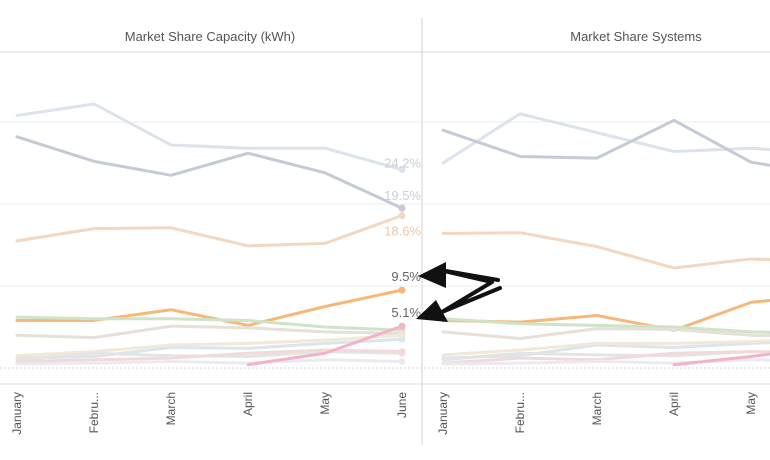  What do you see at coordinates (402, 195) in the screenshot?
I see `data-label: 19.5%` at bounding box center [402, 195].